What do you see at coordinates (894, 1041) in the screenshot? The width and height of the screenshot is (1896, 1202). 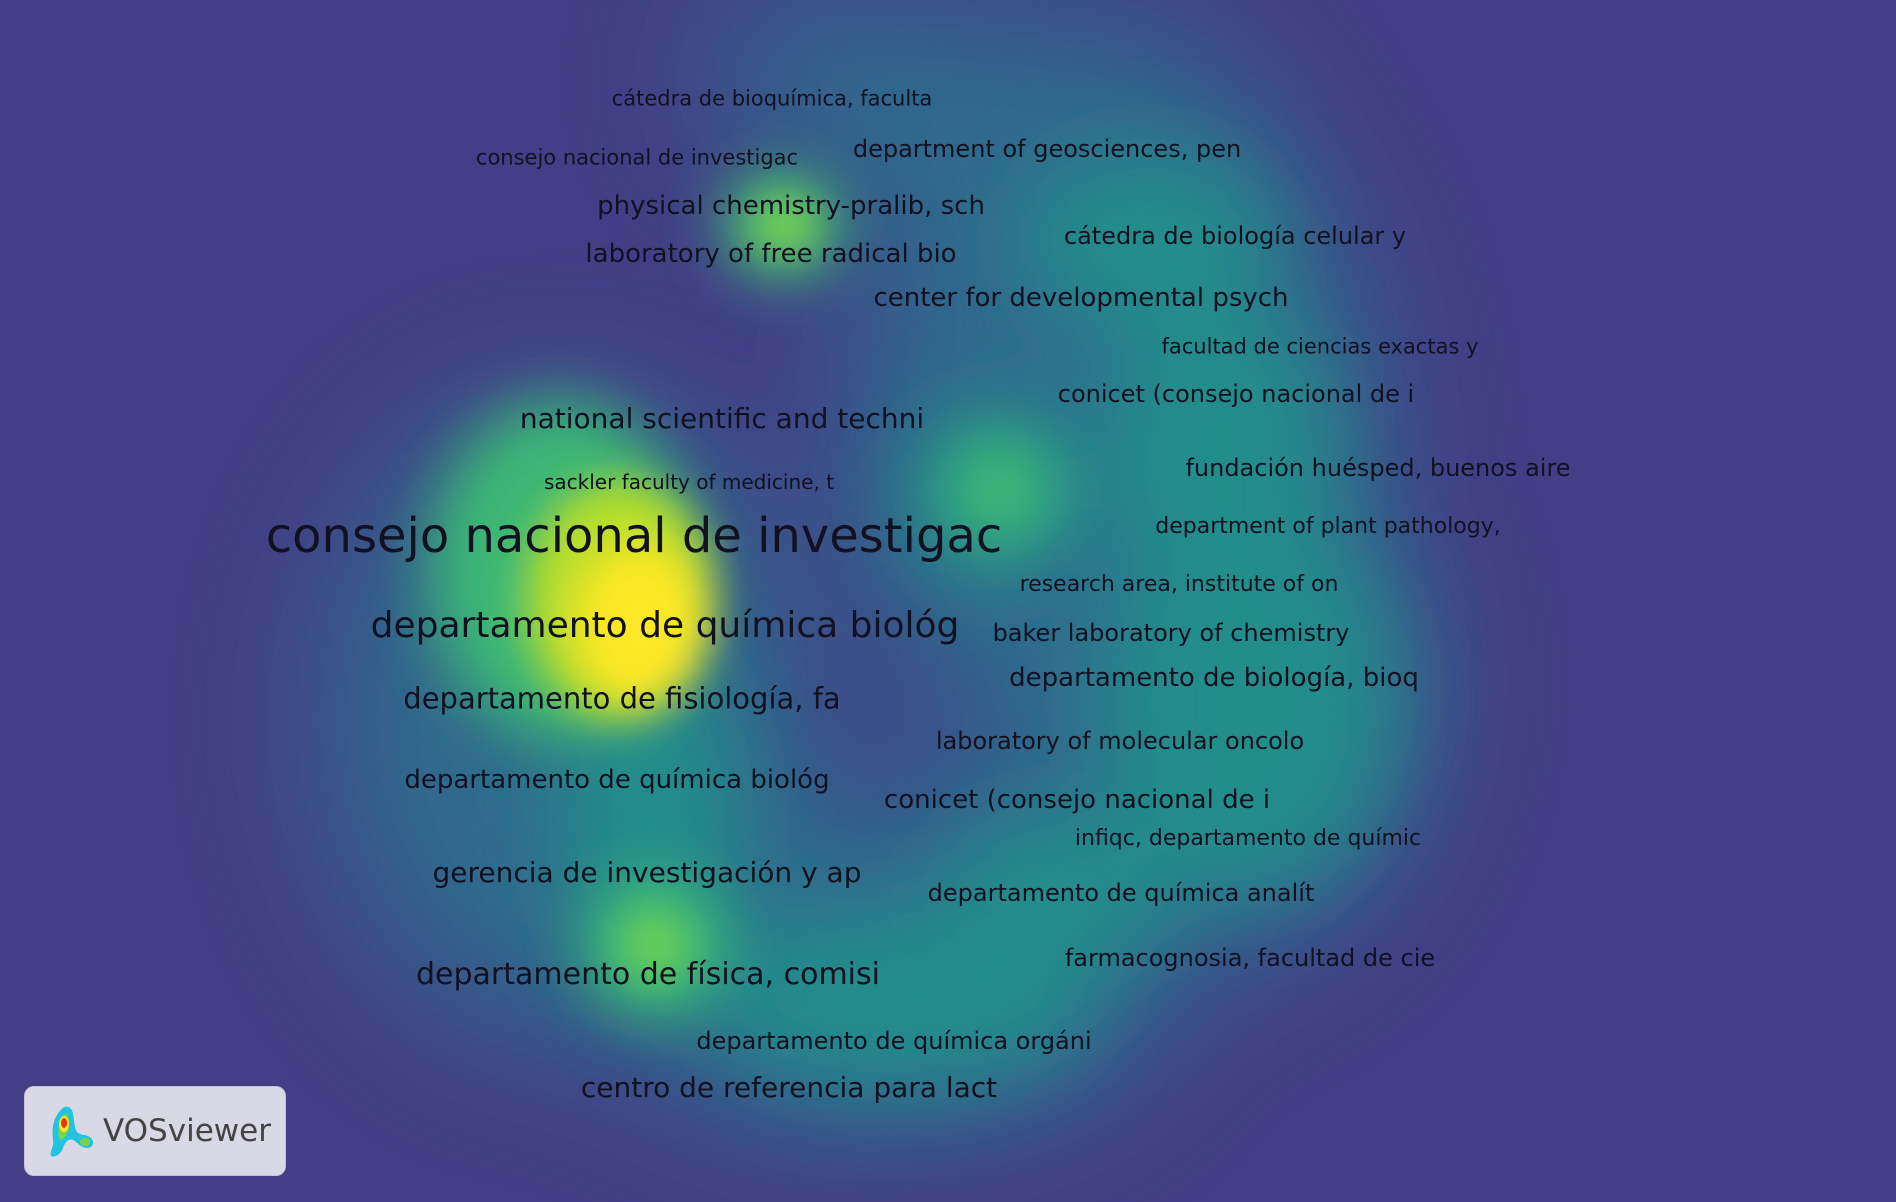 I see `node-label-departamento-quimica-organica: departamento de química orgáni` at bounding box center [894, 1041].